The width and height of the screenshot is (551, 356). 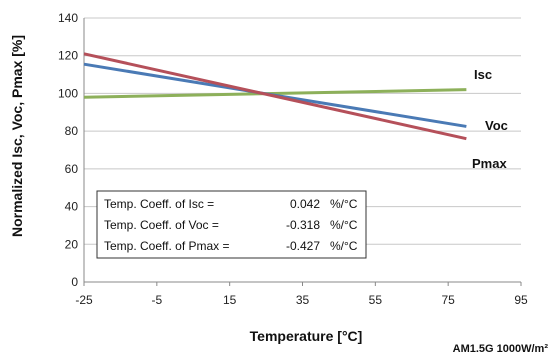 I want to click on x-tick-label: 75, so click(x=448, y=300).